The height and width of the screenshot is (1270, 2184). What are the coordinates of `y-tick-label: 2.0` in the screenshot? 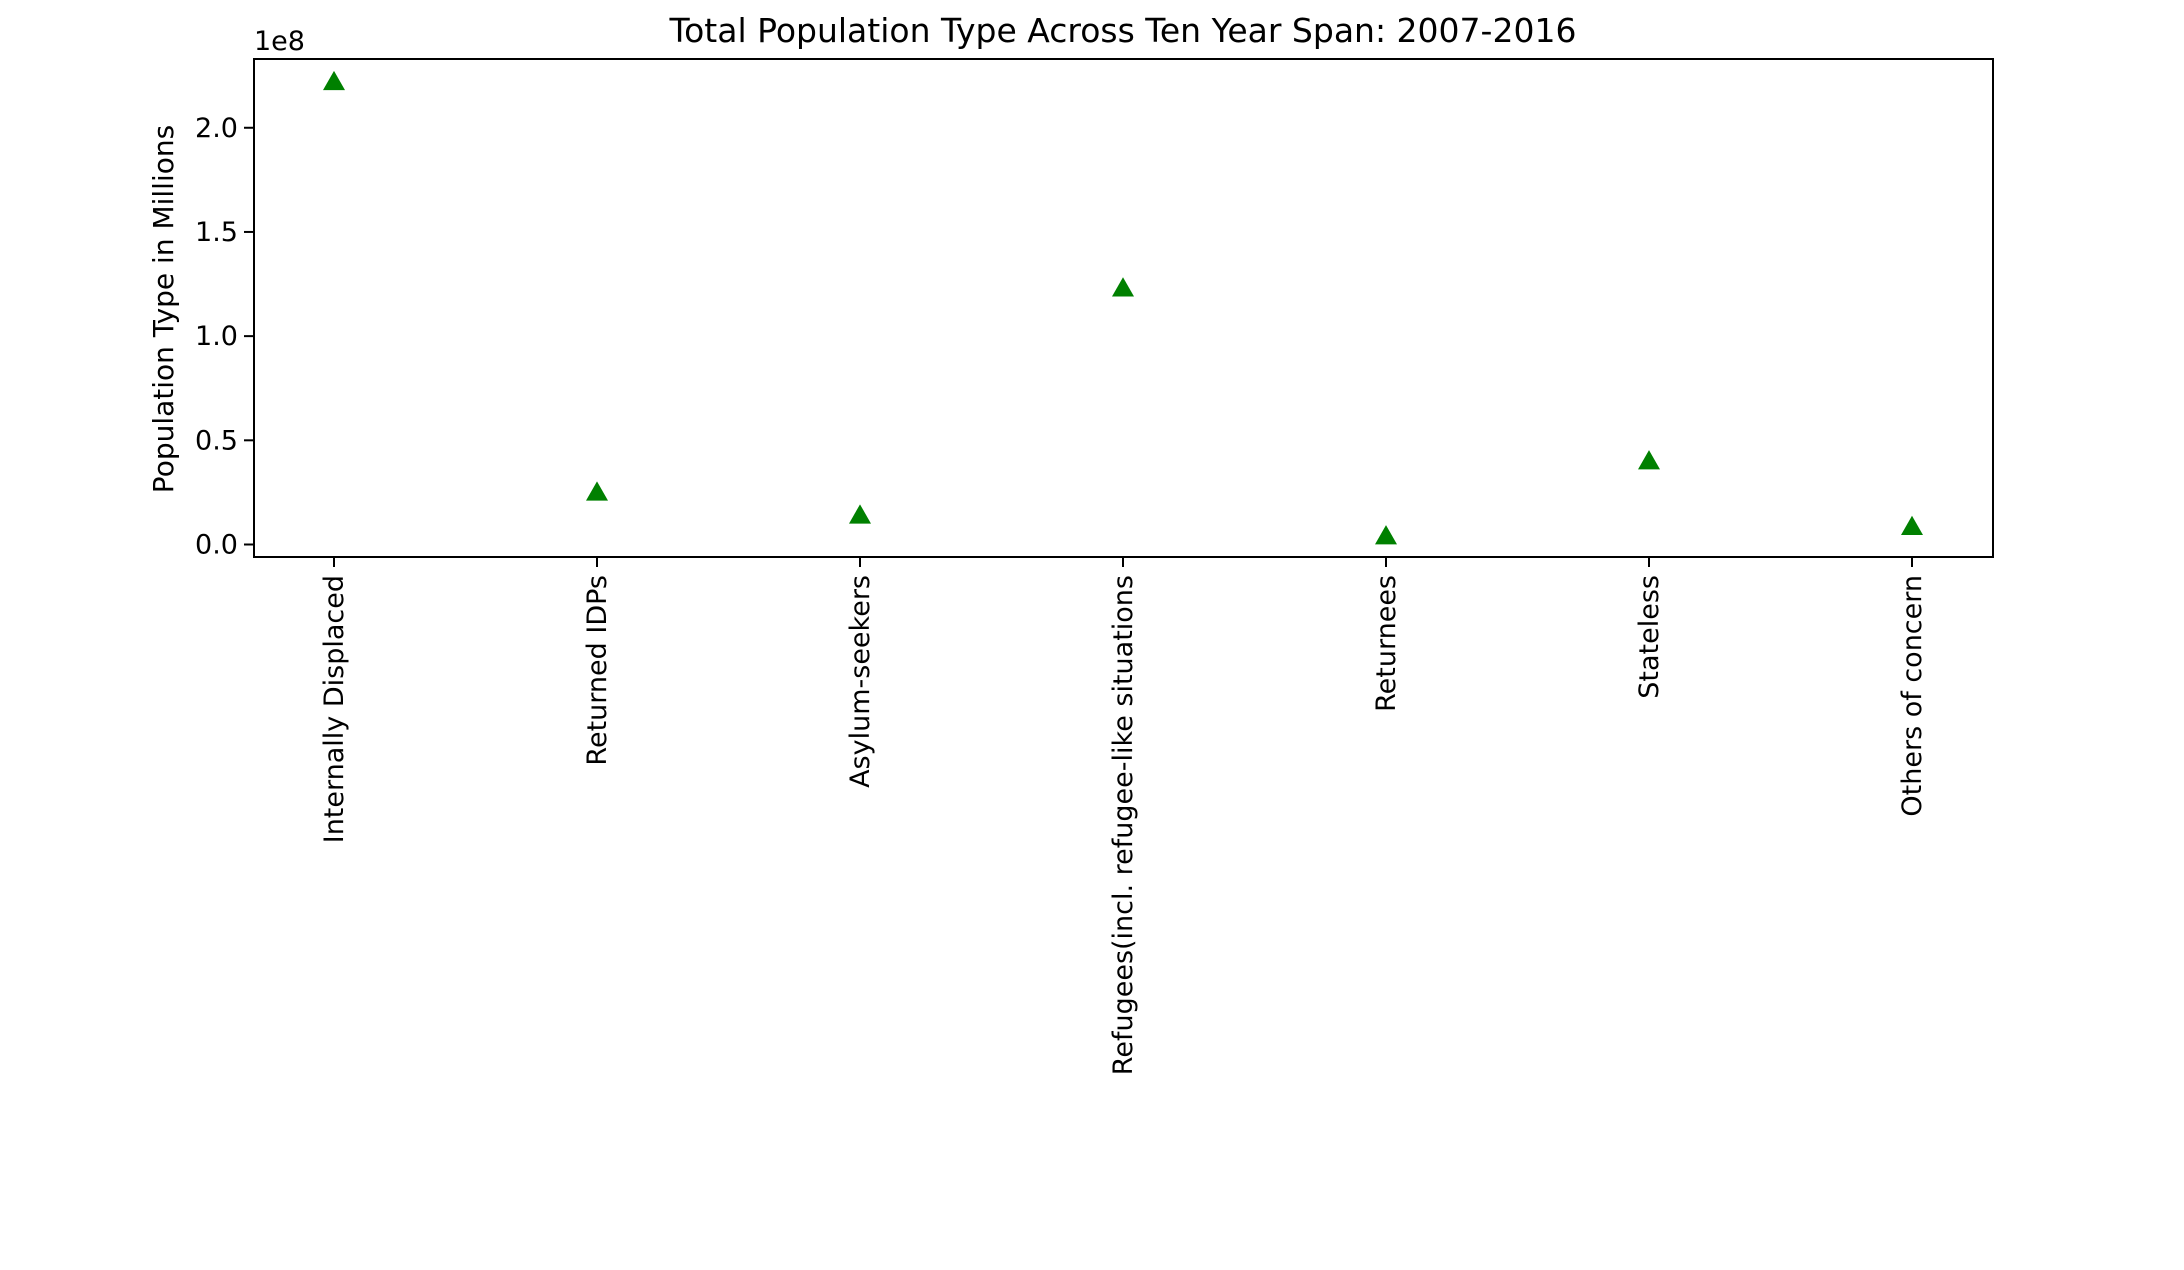 It's located at (216, 128).